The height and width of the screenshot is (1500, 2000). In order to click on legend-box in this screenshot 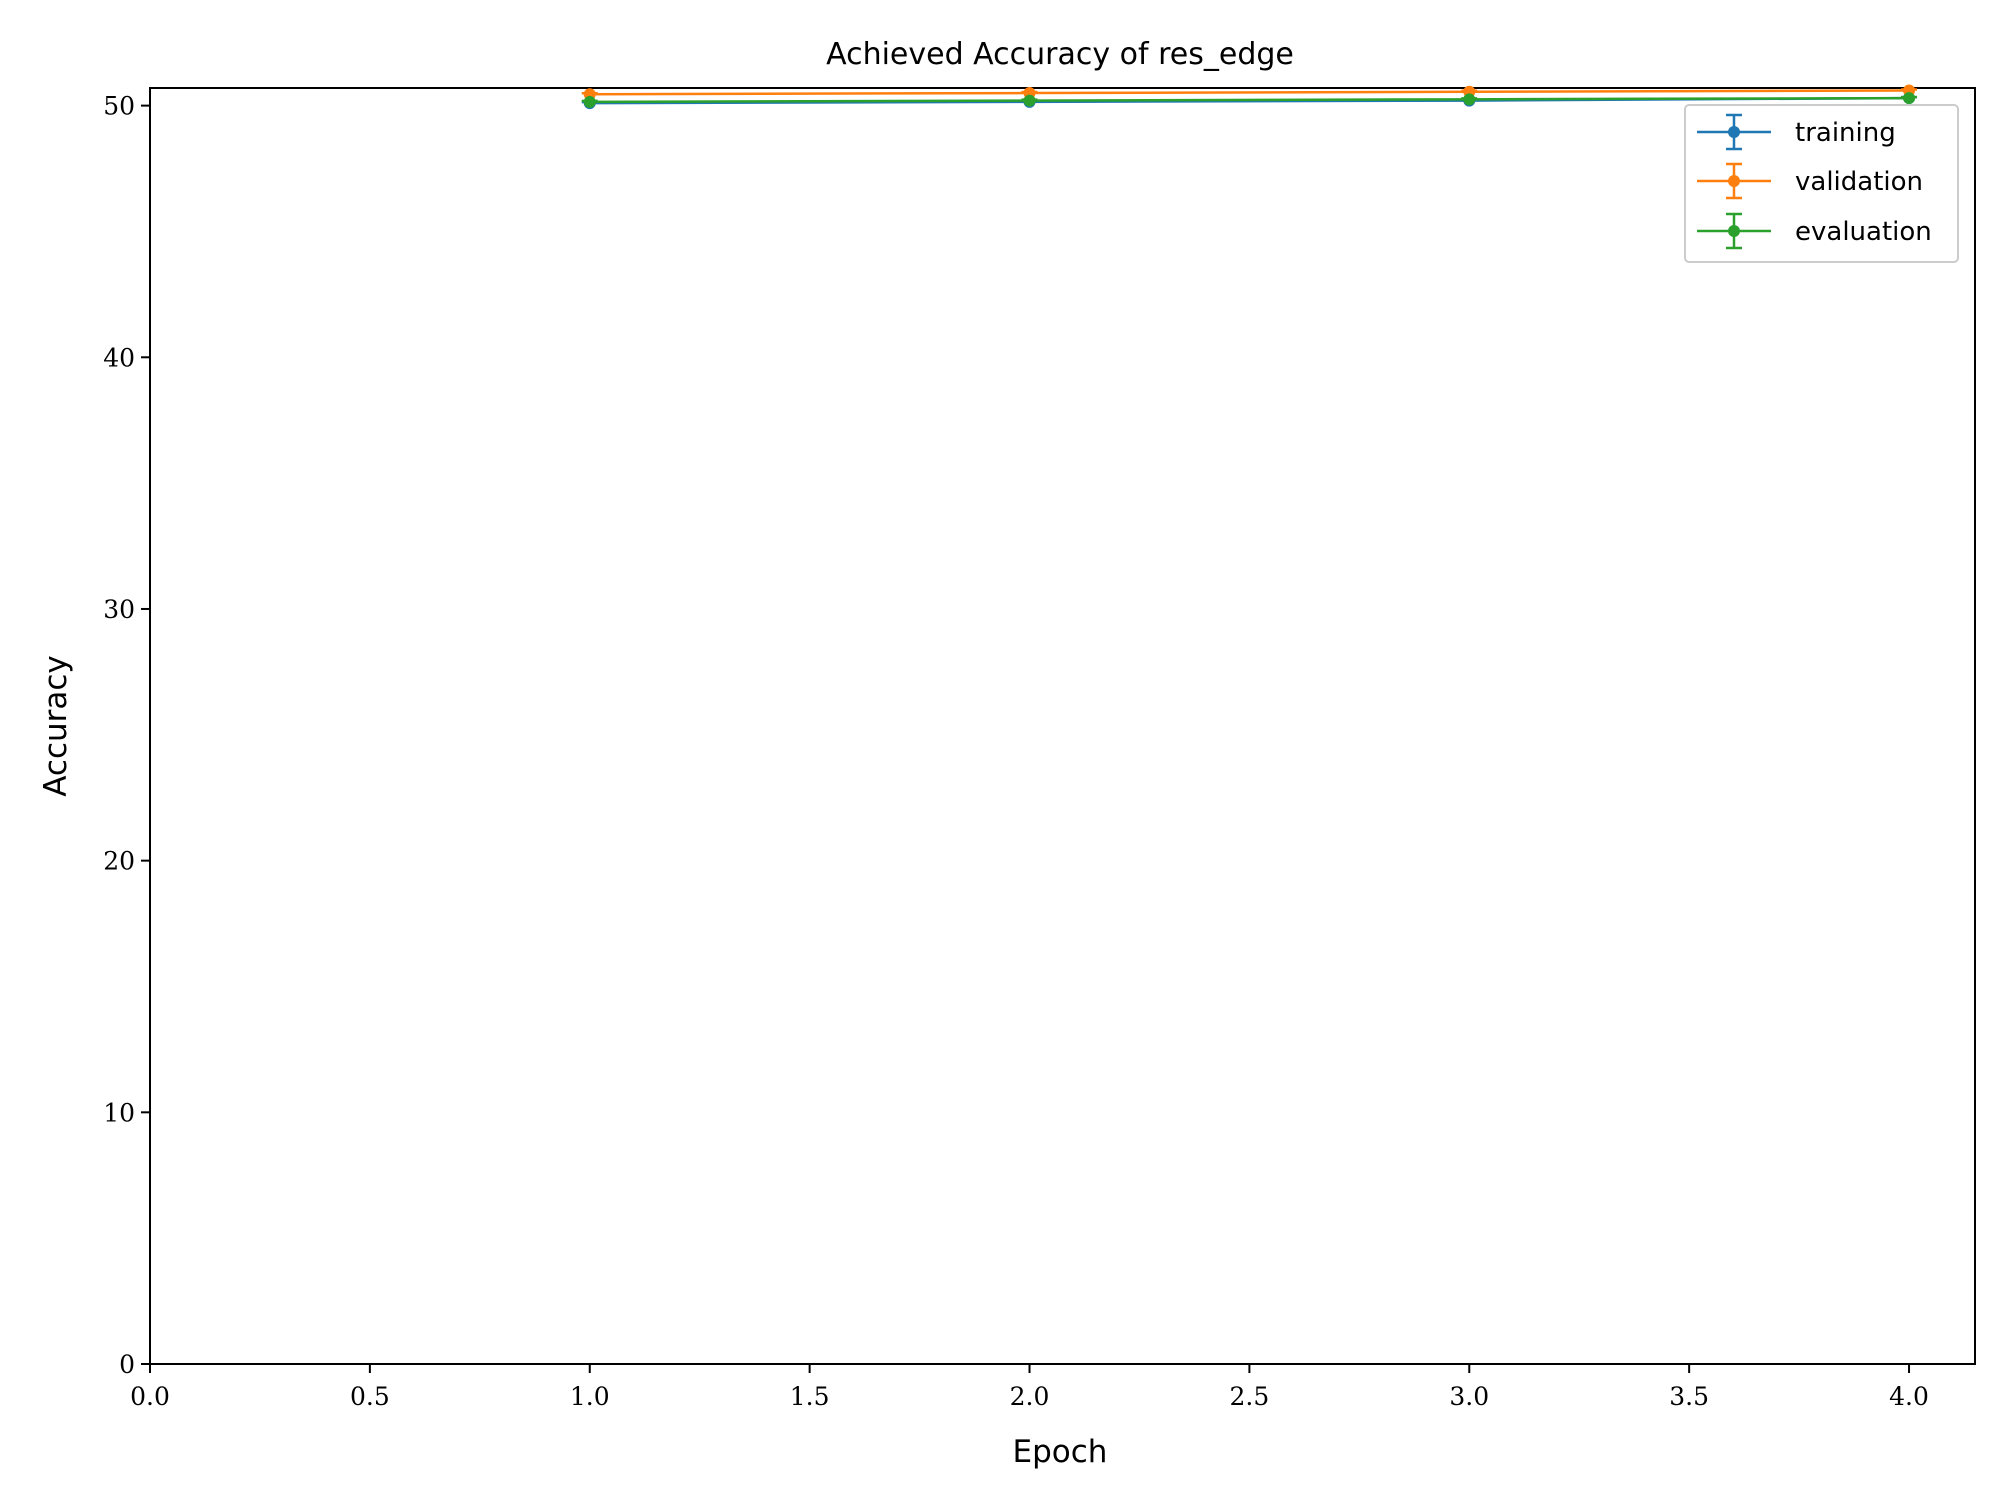, I will do `click(1821, 183)`.